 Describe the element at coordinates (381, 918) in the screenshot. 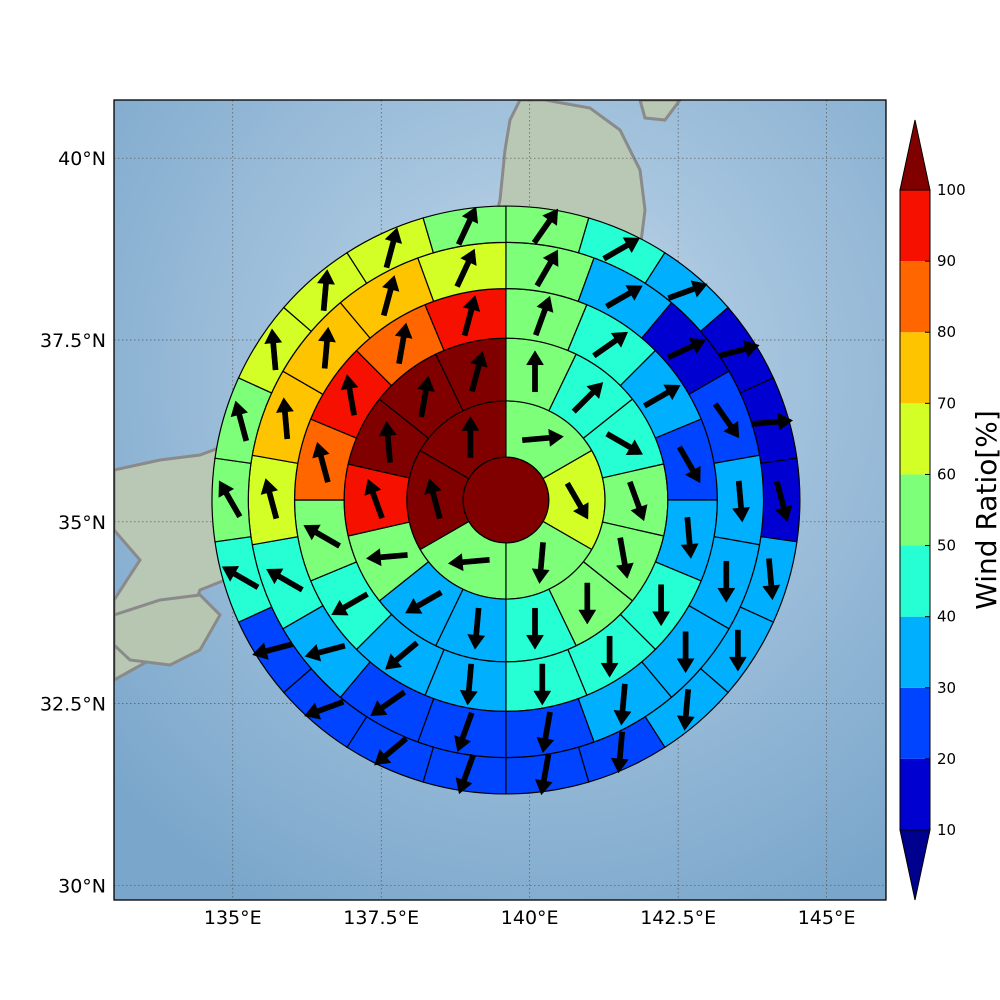

I see `x-tick-label: 137.5°E` at that location.